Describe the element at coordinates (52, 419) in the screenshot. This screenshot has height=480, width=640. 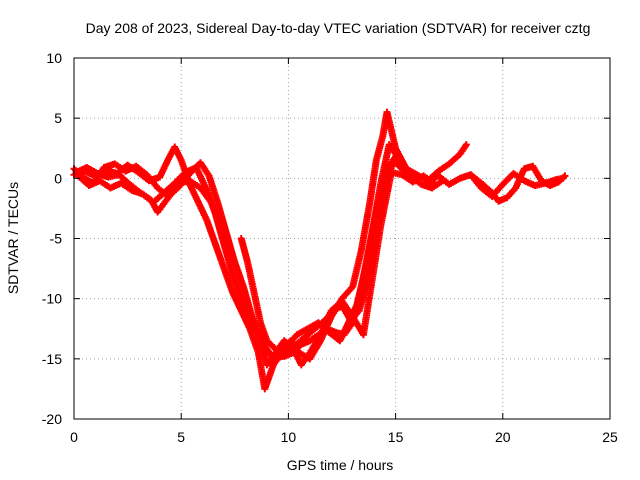
I see `y-tick-label: -20` at that location.